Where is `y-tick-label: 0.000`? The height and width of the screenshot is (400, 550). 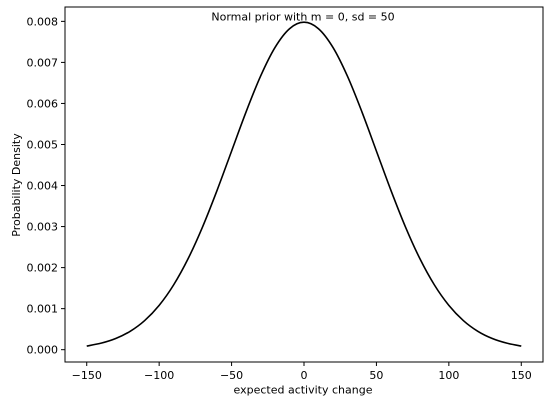
y-tick-label: 0.000 is located at coordinates (43, 350).